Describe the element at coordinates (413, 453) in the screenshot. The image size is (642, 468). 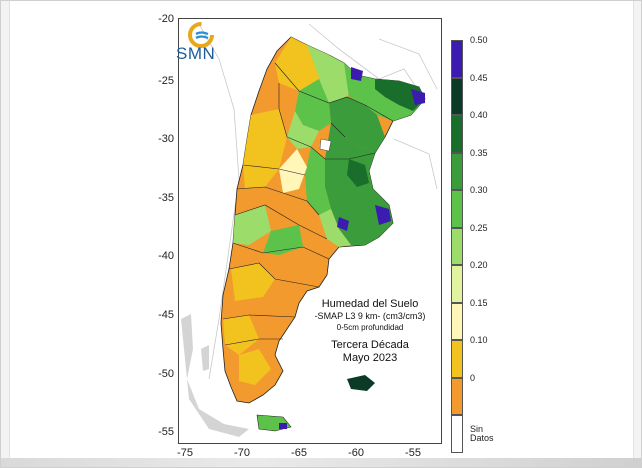
I see `x-tick: -55` at that location.